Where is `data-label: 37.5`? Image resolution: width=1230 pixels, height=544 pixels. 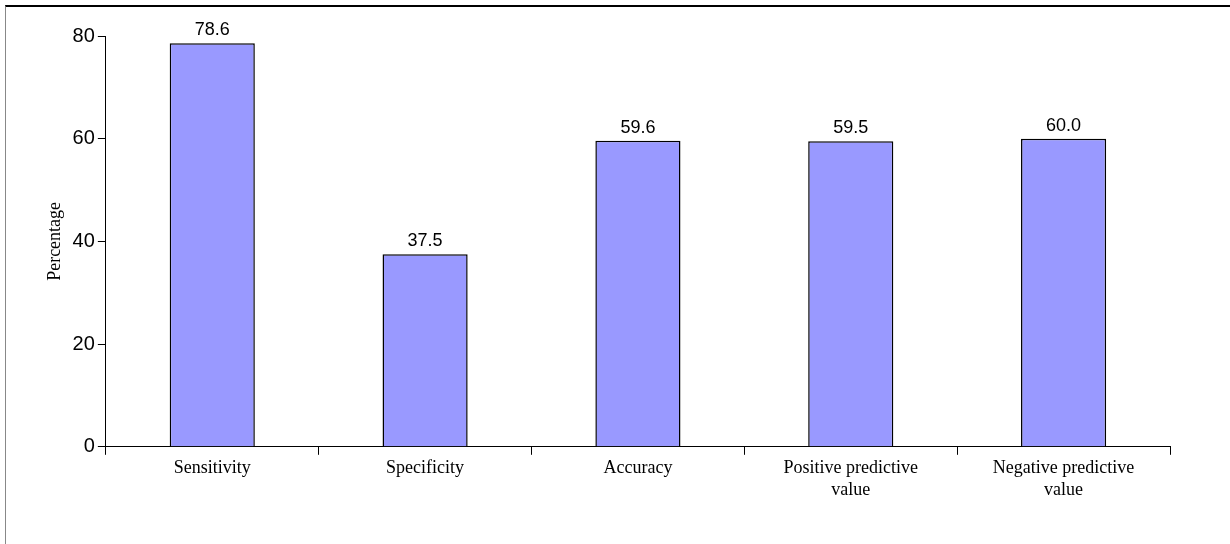 data-label: 37.5 is located at coordinates (425, 240).